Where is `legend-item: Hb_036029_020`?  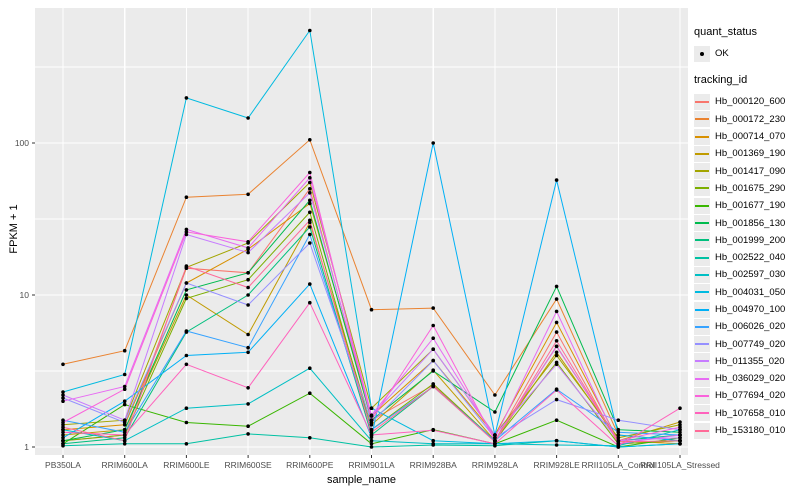 legend-item: Hb_036029_020 is located at coordinates (746, 378).